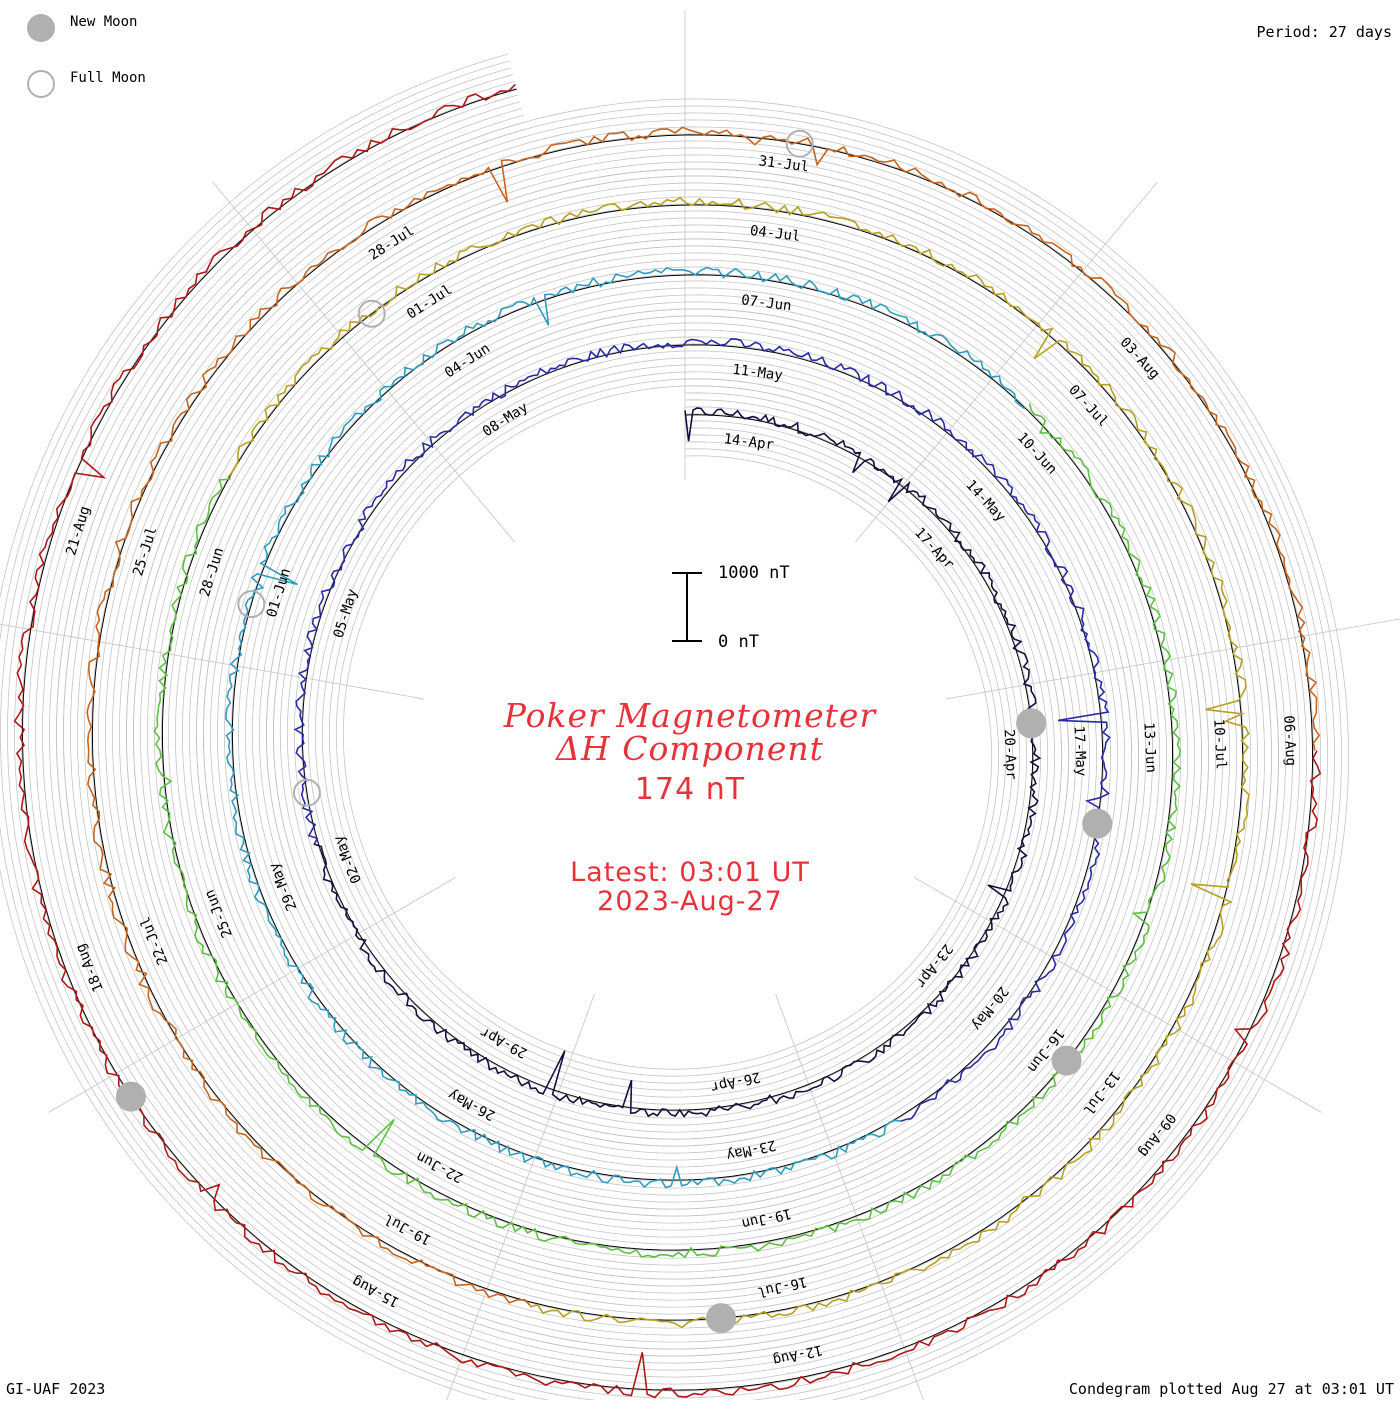 The width and height of the screenshot is (1400, 1404). I want to click on scale-bottom-label: 0 nT, so click(738, 642).